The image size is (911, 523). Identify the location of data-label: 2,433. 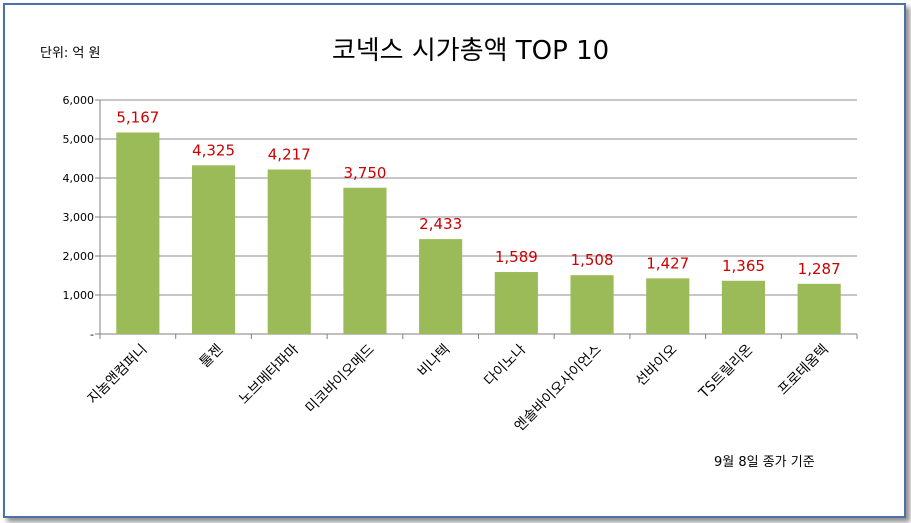
(440, 224).